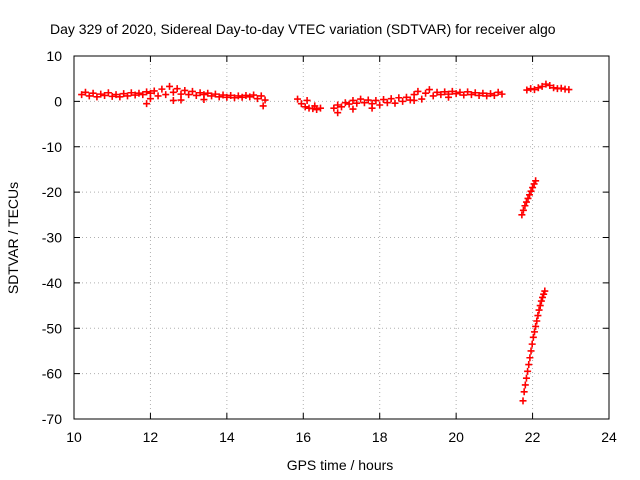 The image size is (640, 480). What do you see at coordinates (303, 437) in the screenshot?
I see `x-tick-label: 16` at bounding box center [303, 437].